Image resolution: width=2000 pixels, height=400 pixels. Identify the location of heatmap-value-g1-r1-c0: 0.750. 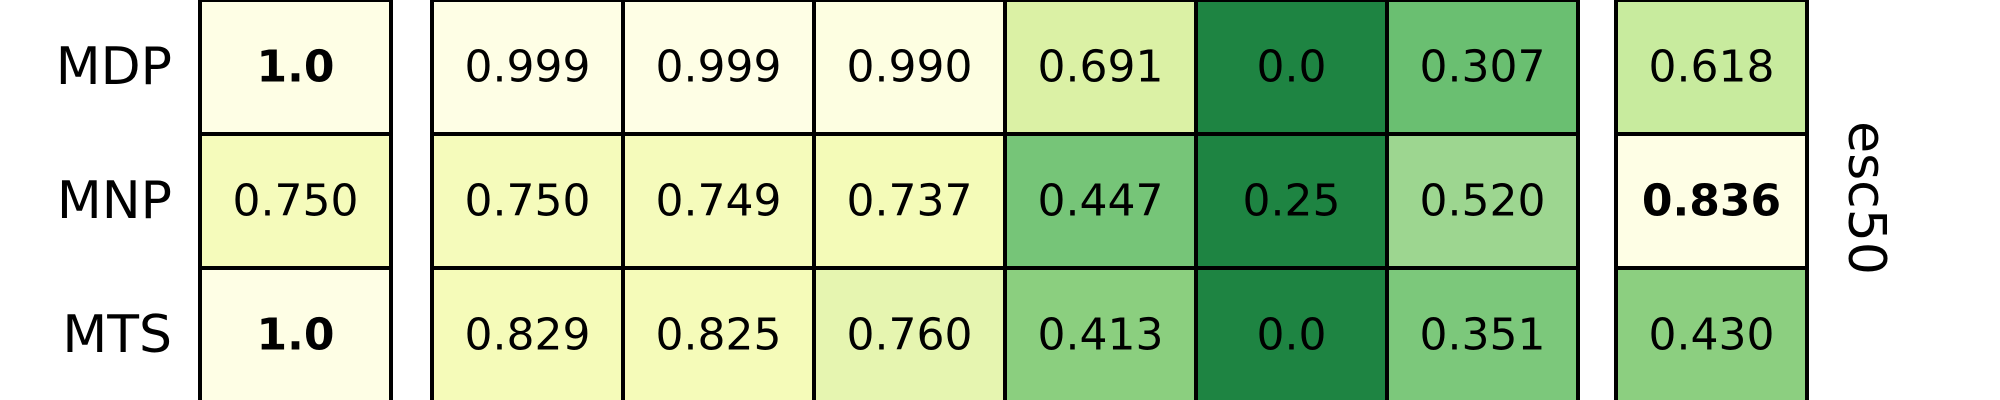
(528, 201).